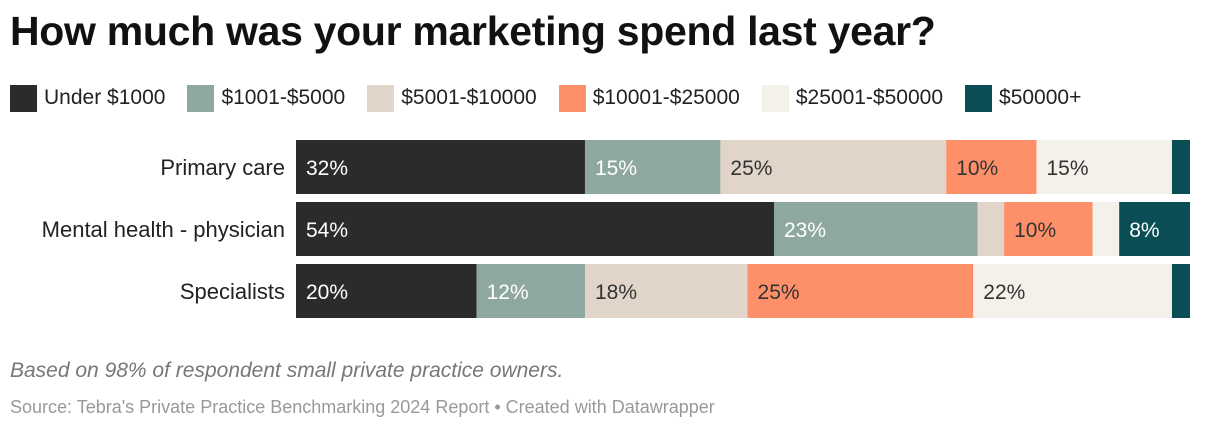 Image resolution: width=1220 pixels, height=432 pixels. What do you see at coordinates (105, 97) in the screenshot?
I see `legend-label: Under $1000` at bounding box center [105, 97].